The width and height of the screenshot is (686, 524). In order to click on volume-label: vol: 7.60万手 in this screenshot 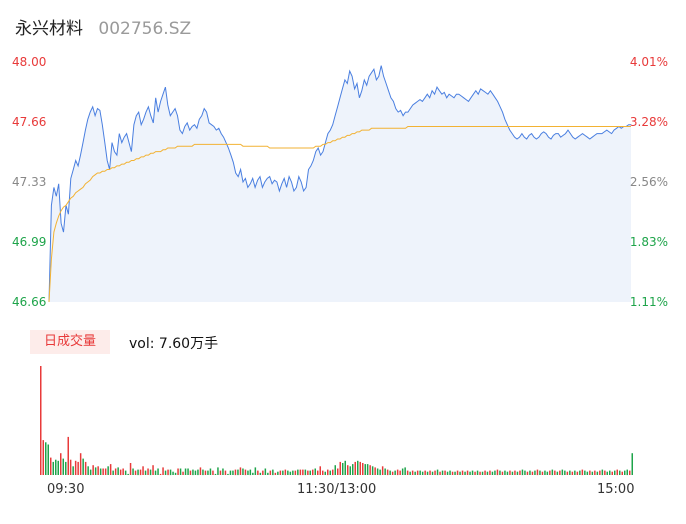, I will do `click(174, 344)`.